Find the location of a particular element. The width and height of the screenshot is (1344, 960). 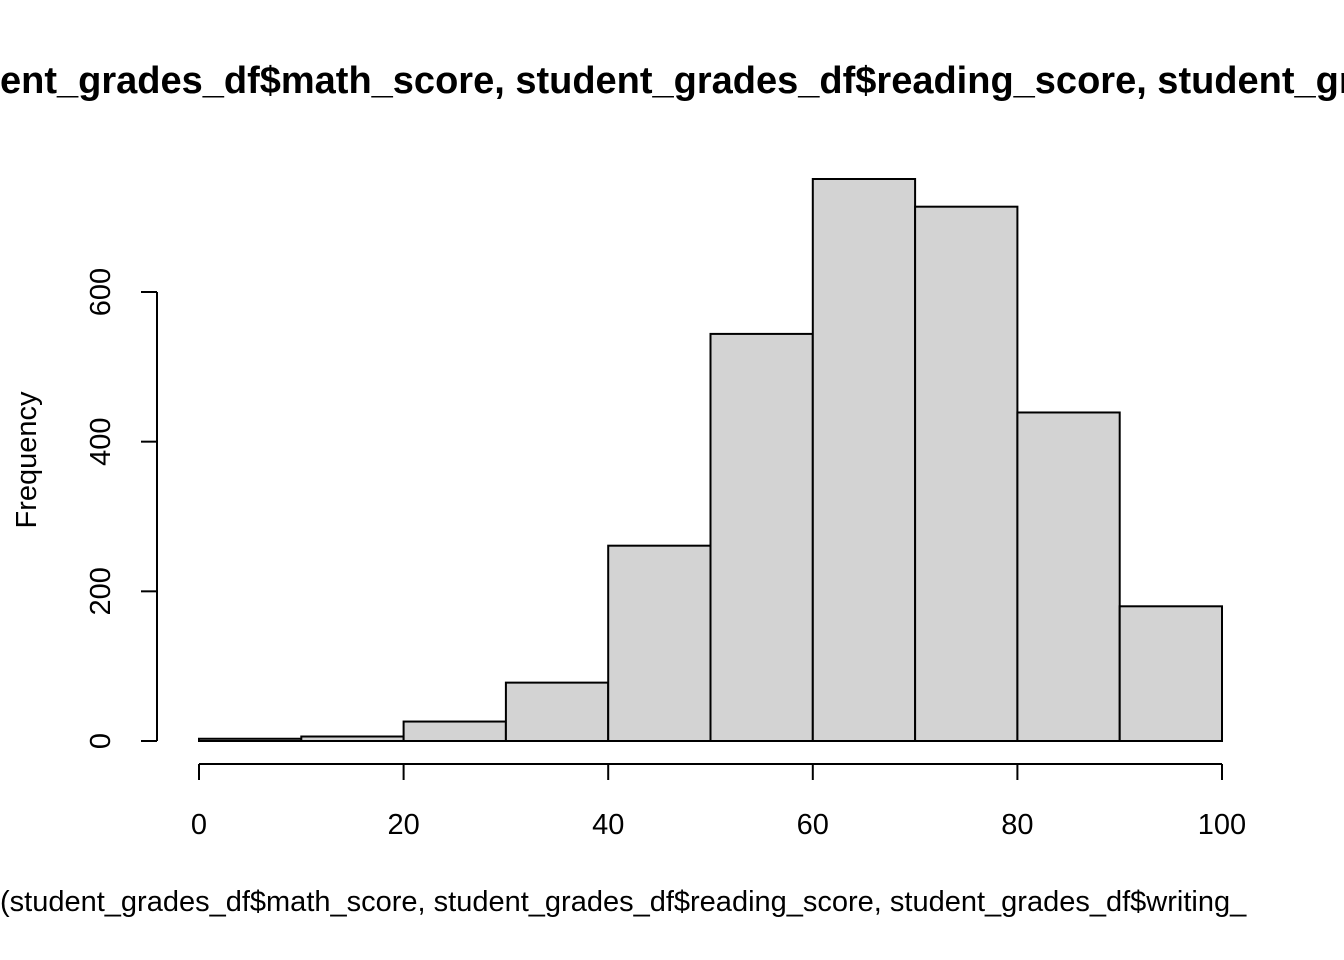

x-tick-label-60: 60 is located at coordinates (813, 825).